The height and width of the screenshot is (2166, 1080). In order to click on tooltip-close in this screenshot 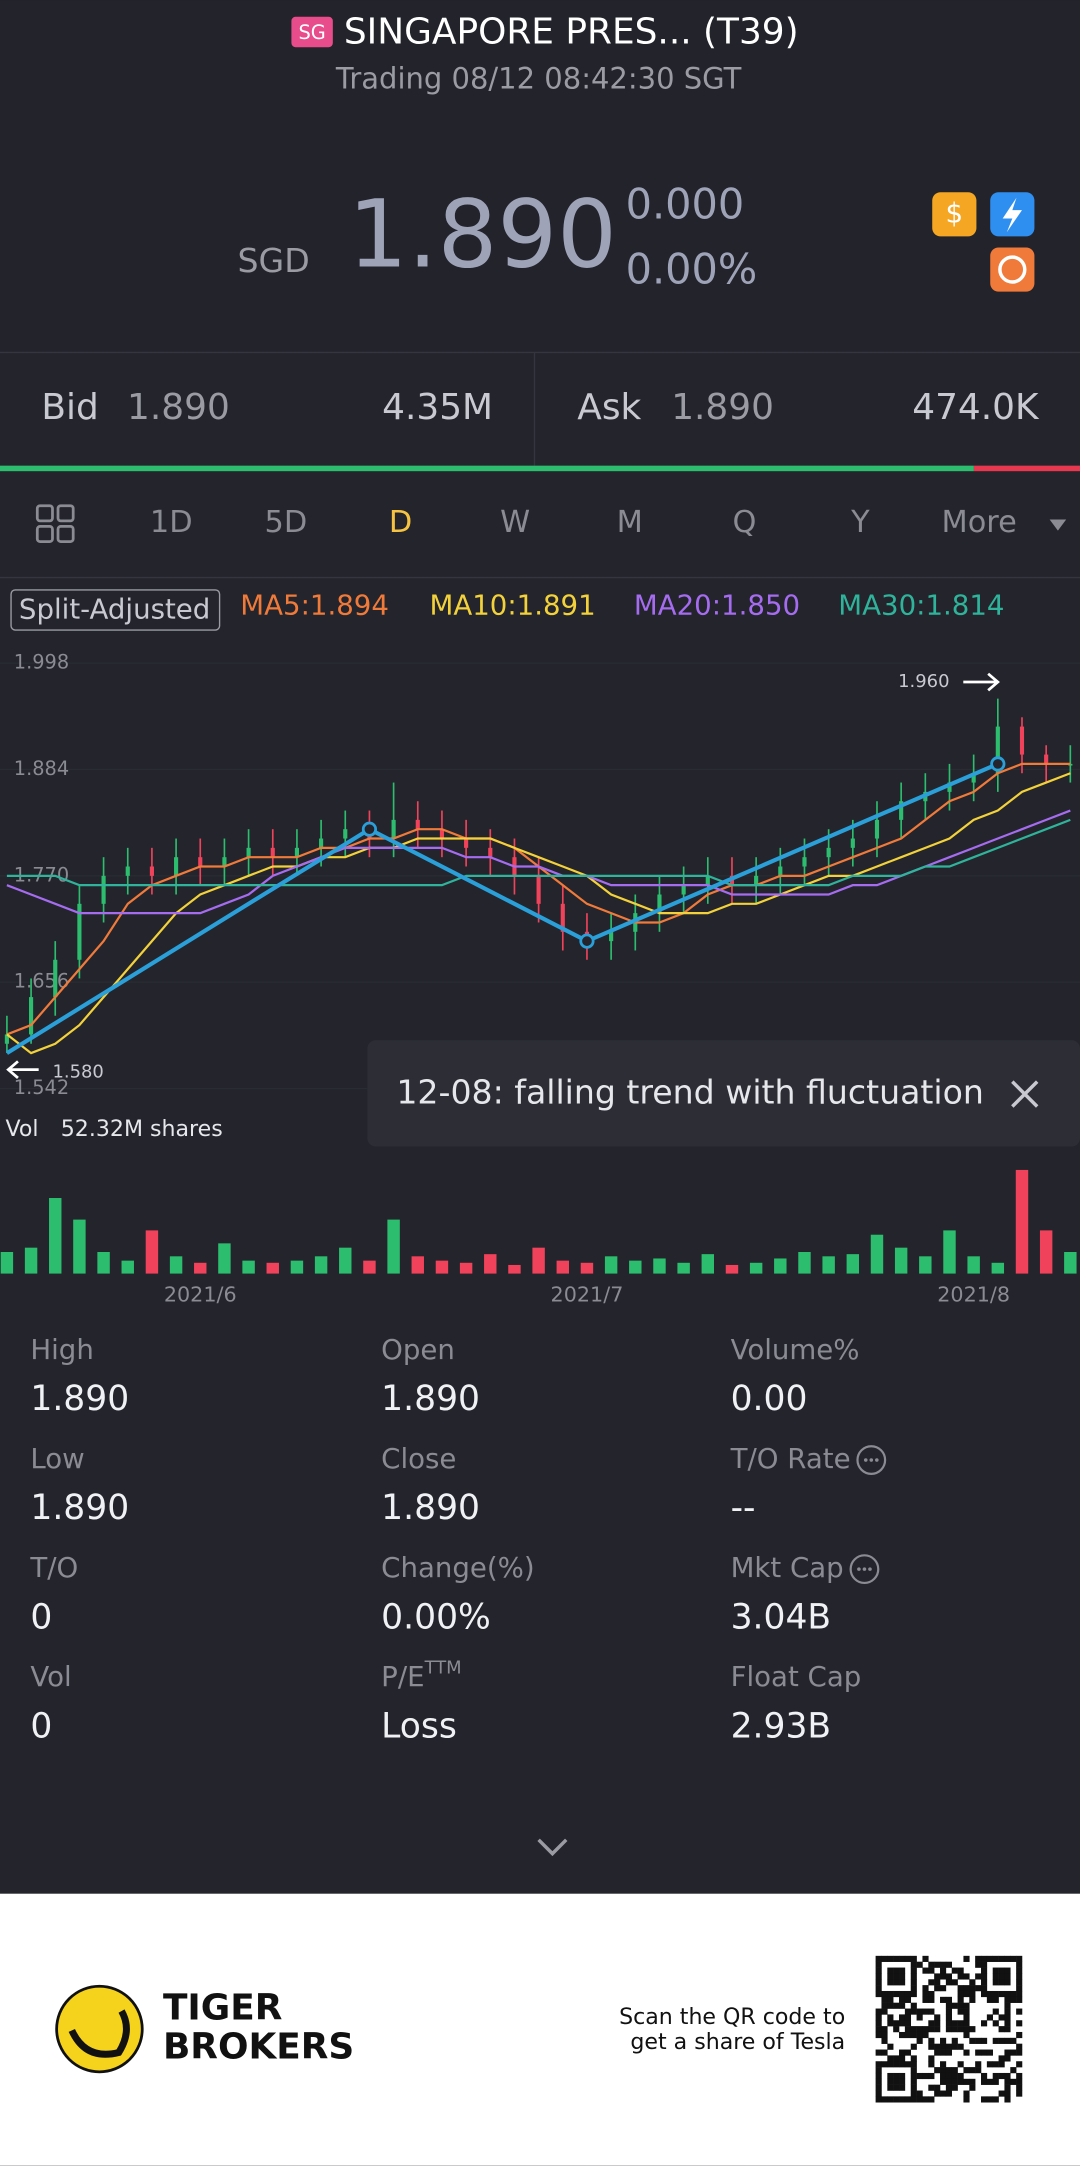, I will do `click(1025, 1094)`.